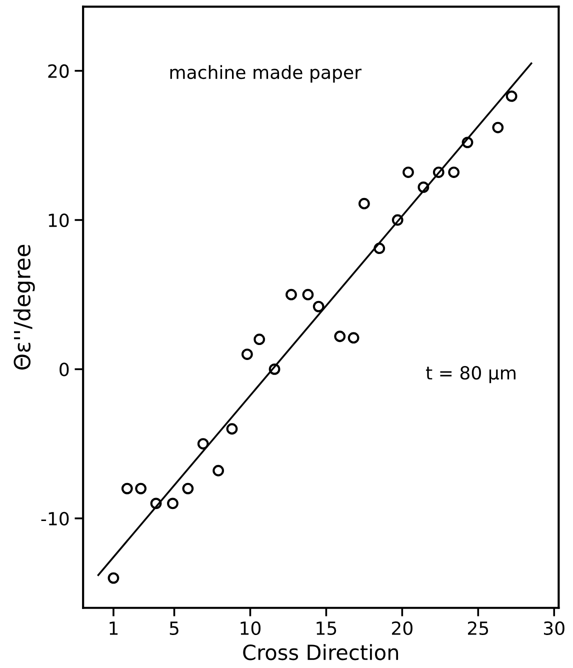 The height and width of the screenshot is (668, 573). Describe the element at coordinates (114, 628) in the screenshot. I see `x-tick-label: 1` at that location.